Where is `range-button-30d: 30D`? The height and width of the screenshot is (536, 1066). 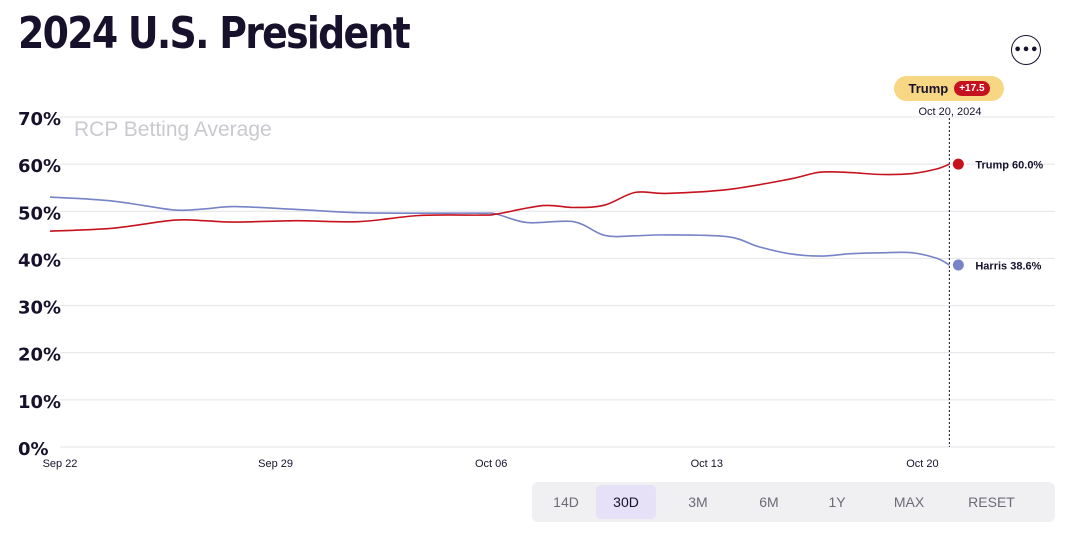
range-button-30d: 30D is located at coordinates (626, 502).